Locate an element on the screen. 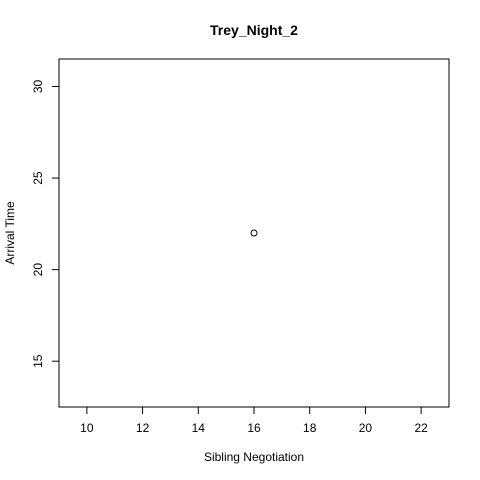 This screenshot has width=480, height=480. y-tick-label-20: 20 is located at coordinates (38, 270).